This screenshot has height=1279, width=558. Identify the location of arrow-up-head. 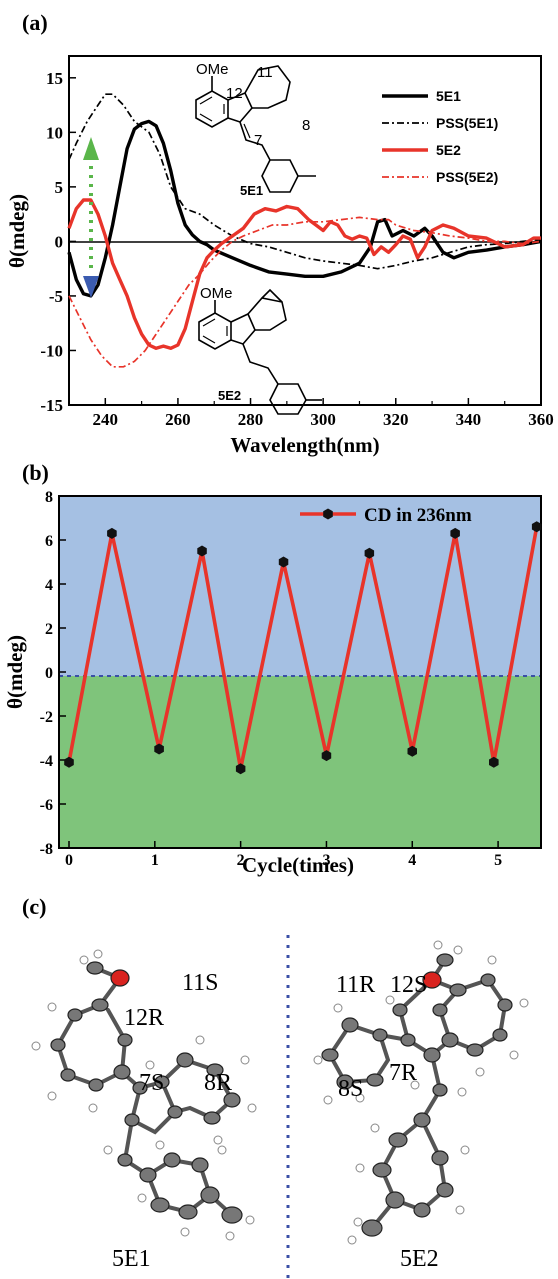
(91, 148).